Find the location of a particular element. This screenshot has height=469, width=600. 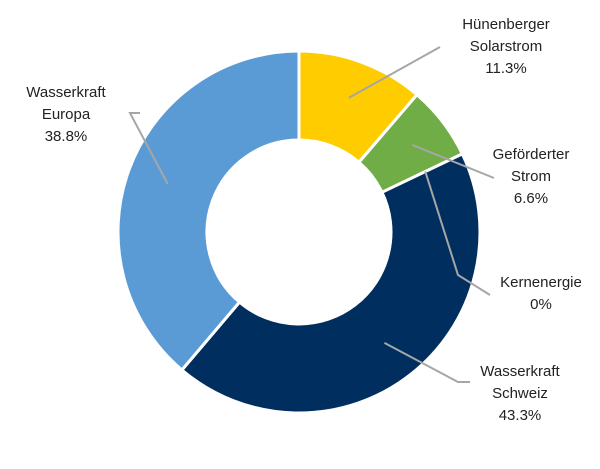

label-wasserkraft-europa: Wasserkraft Europa 38.8% is located at coordinates (66, 115).